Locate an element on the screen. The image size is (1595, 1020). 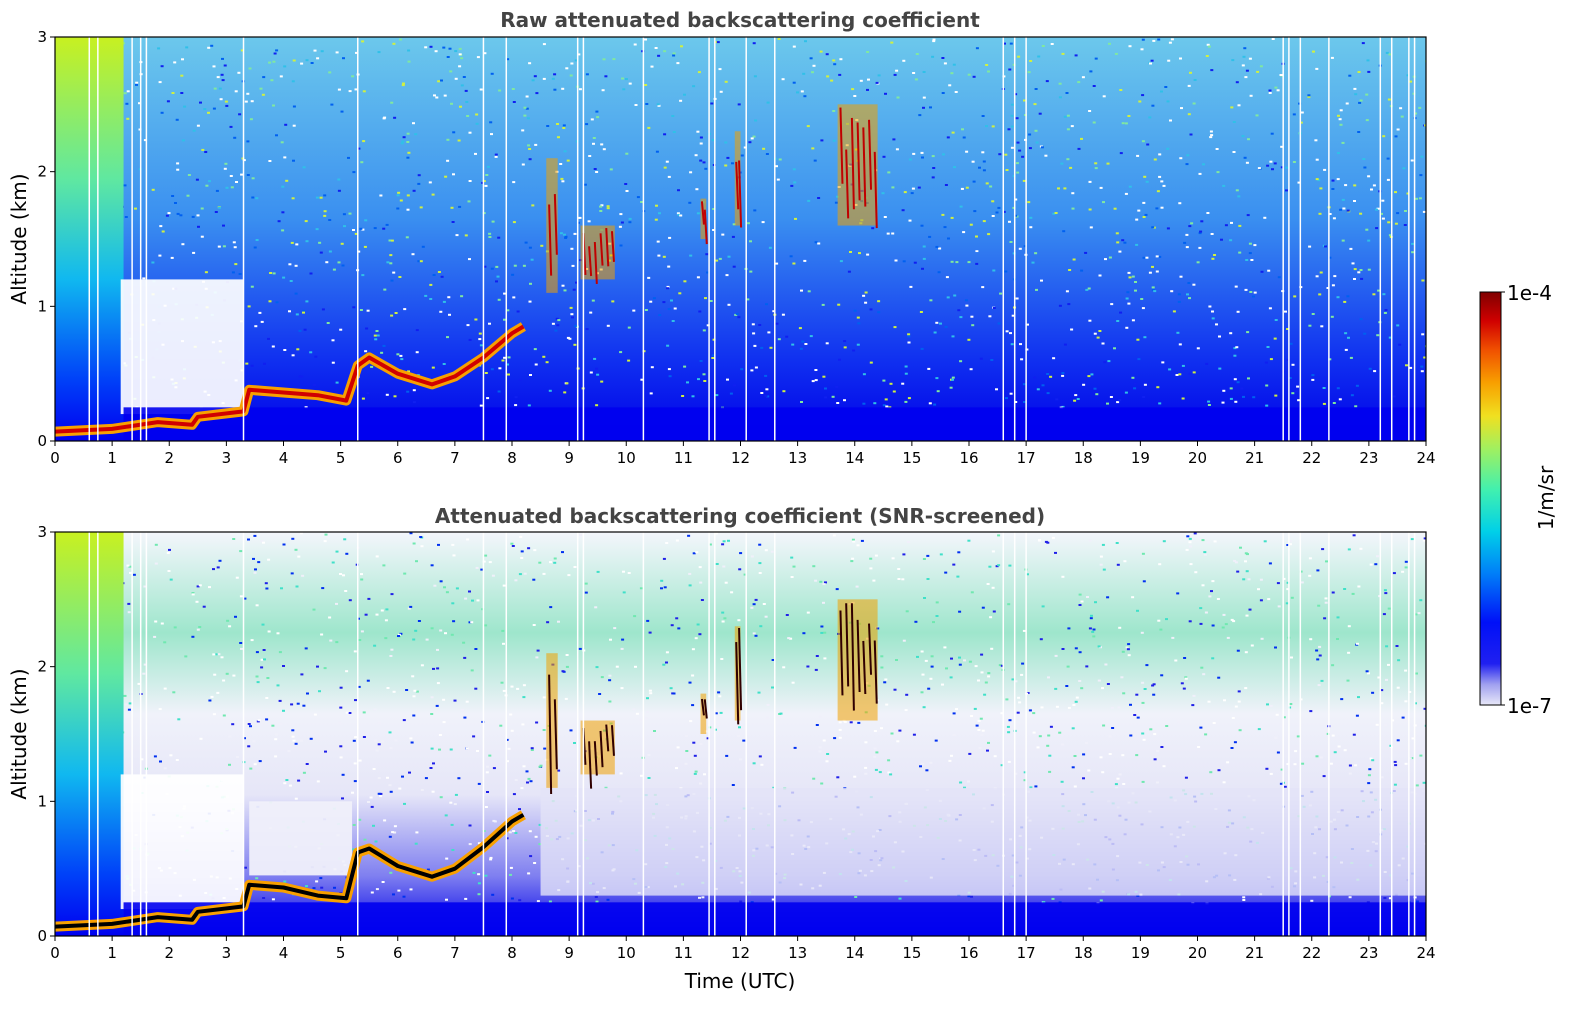
x-tick-label: 23 is located at coordinates (1368, 953).